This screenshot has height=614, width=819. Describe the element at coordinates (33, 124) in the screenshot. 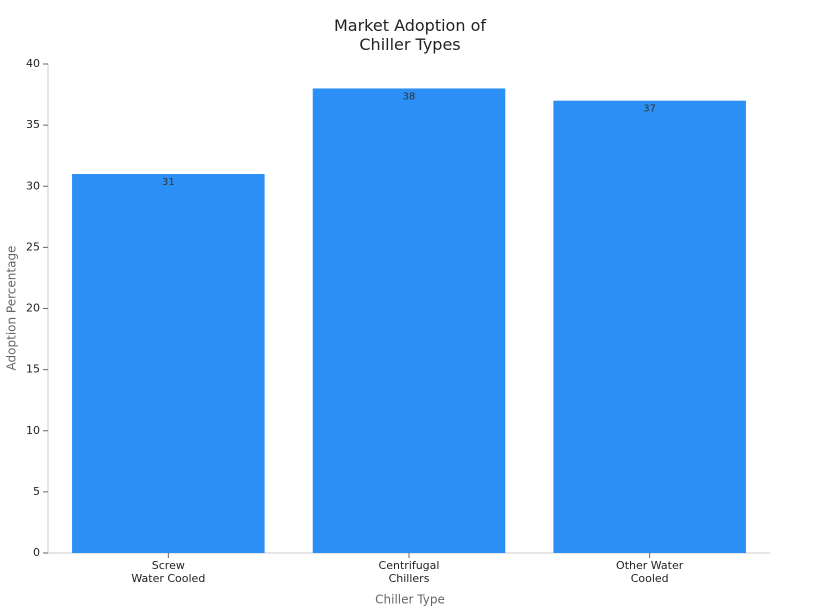

I see `y-tick-label: 35` at that location.